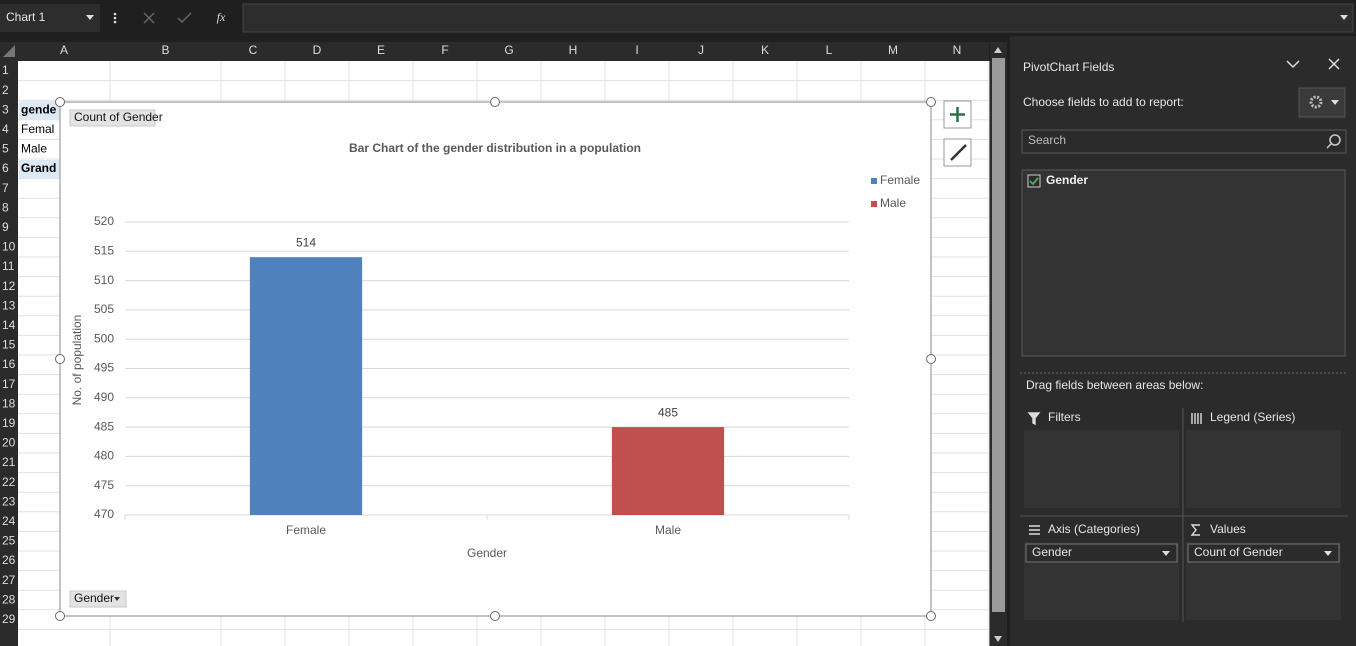  What do you see at coordinates (1183, 263) in the screenshot?
I see `field-list` at bounding box center [1183, 263].